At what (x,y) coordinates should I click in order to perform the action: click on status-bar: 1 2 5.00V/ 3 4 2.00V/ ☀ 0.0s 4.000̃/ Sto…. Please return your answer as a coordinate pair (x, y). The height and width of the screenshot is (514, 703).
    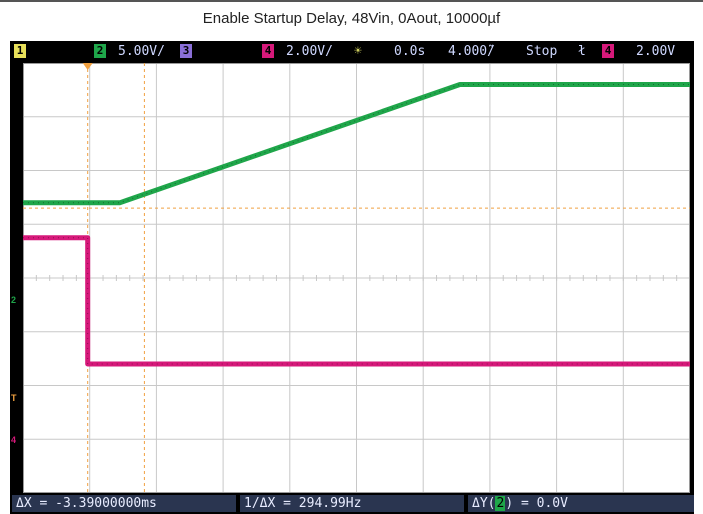
    Looking at the image, I should click on (352, 52).